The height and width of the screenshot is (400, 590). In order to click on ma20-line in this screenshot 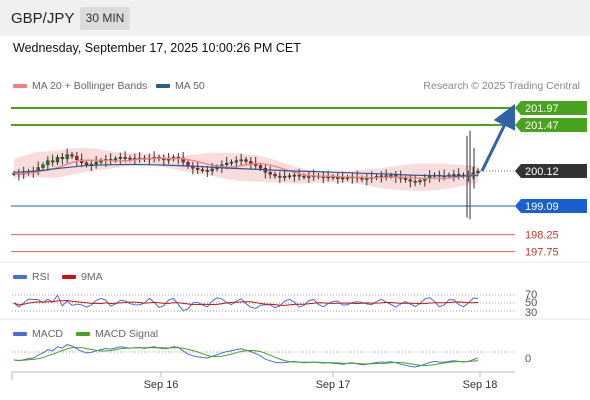, I will do `click(246, 168)`.